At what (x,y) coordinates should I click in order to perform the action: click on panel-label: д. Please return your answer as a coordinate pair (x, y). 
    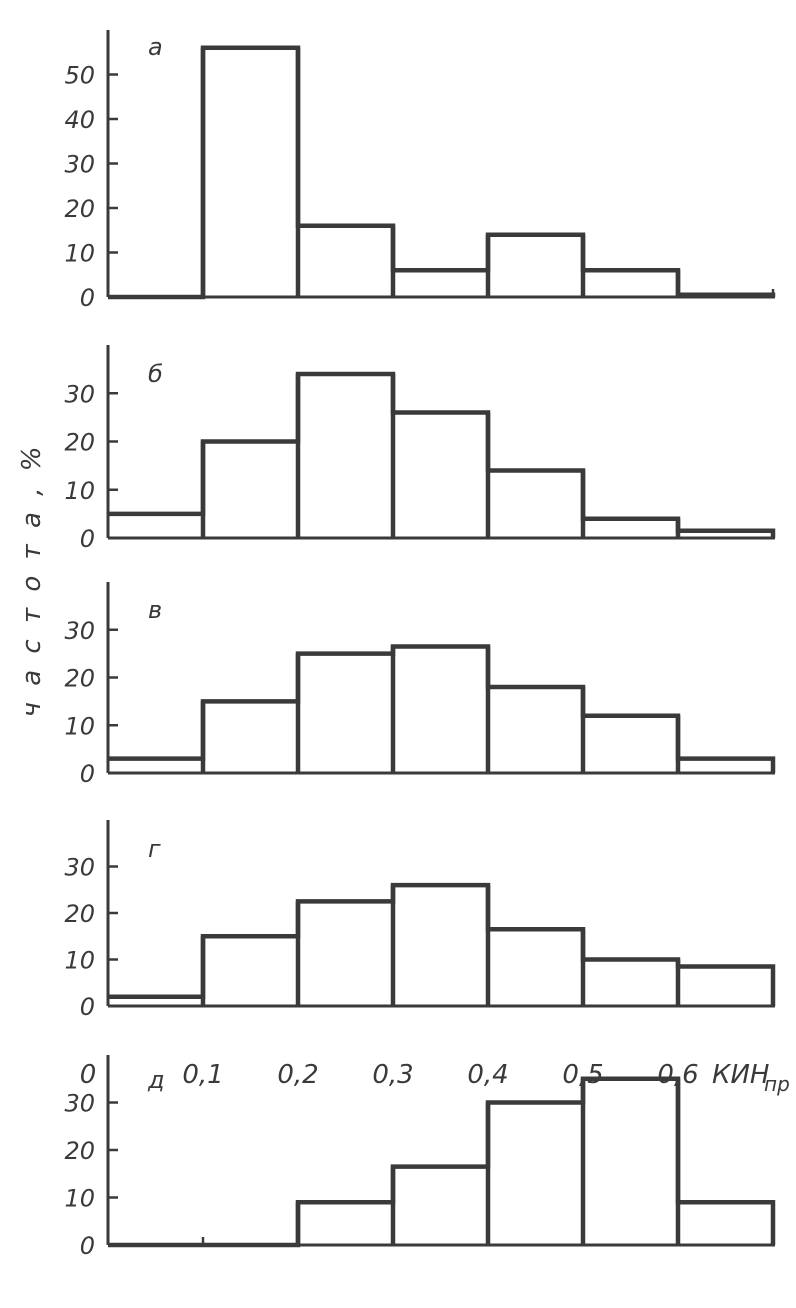
    Looking at the image, I should click on (156, 1080).